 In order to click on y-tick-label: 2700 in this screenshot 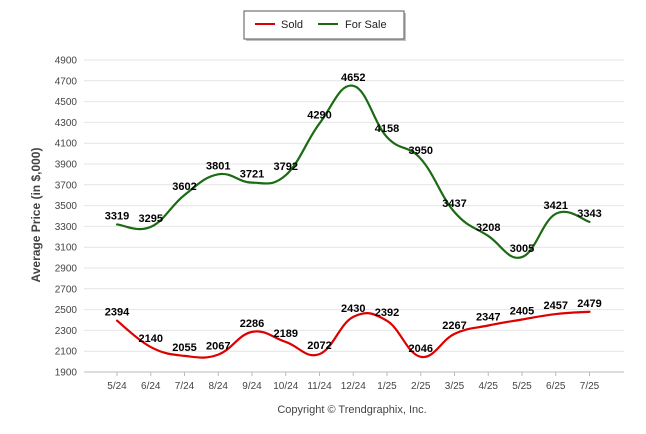, I will do `click(66, 289)`.